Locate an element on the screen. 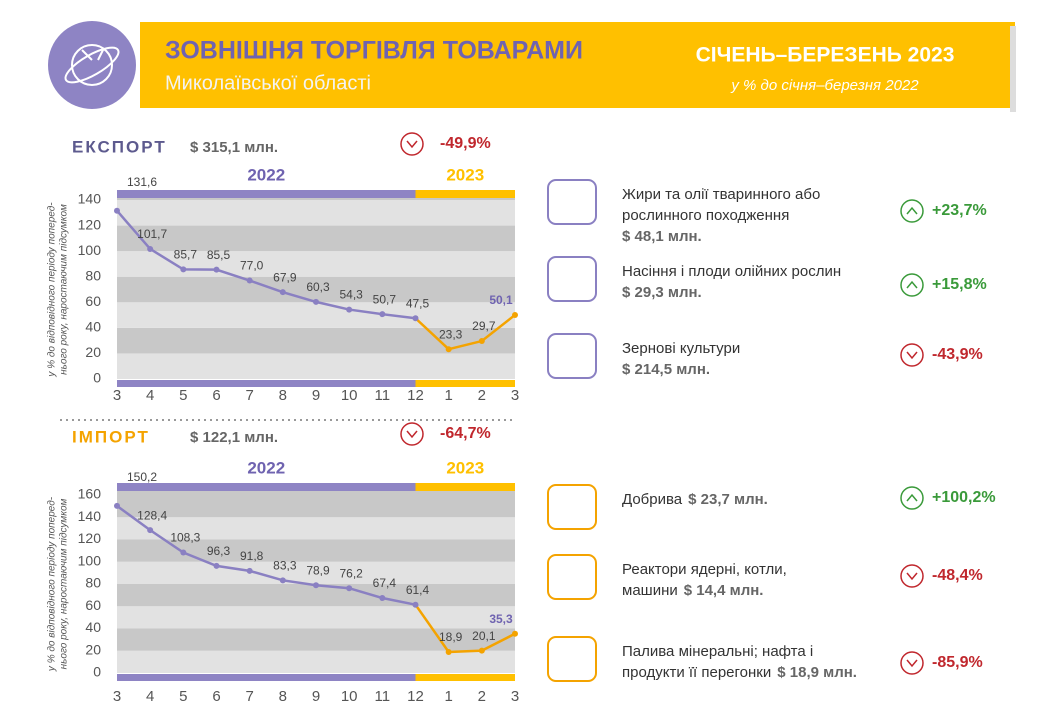 The image size is (1040, 720). item-amount: $ 214,5 млн. is located at coordinates (666, 369).